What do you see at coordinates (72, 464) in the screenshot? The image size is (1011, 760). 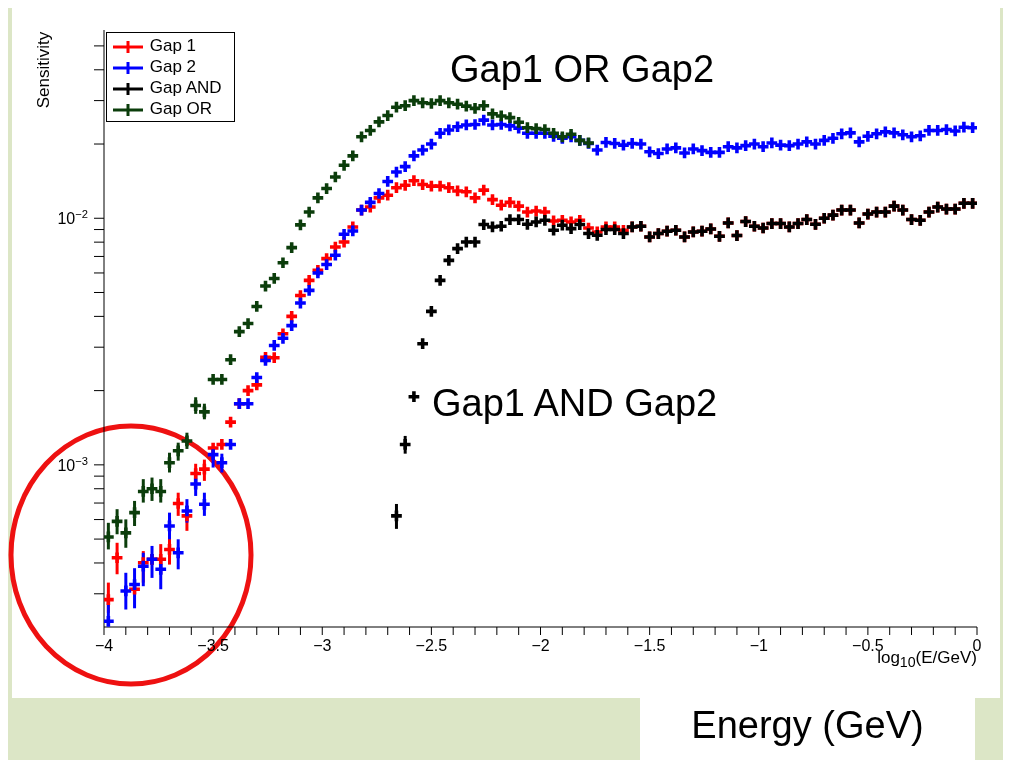 I see `y-tick-label: 10$^{−3}$` at bounding box center [72, 464].